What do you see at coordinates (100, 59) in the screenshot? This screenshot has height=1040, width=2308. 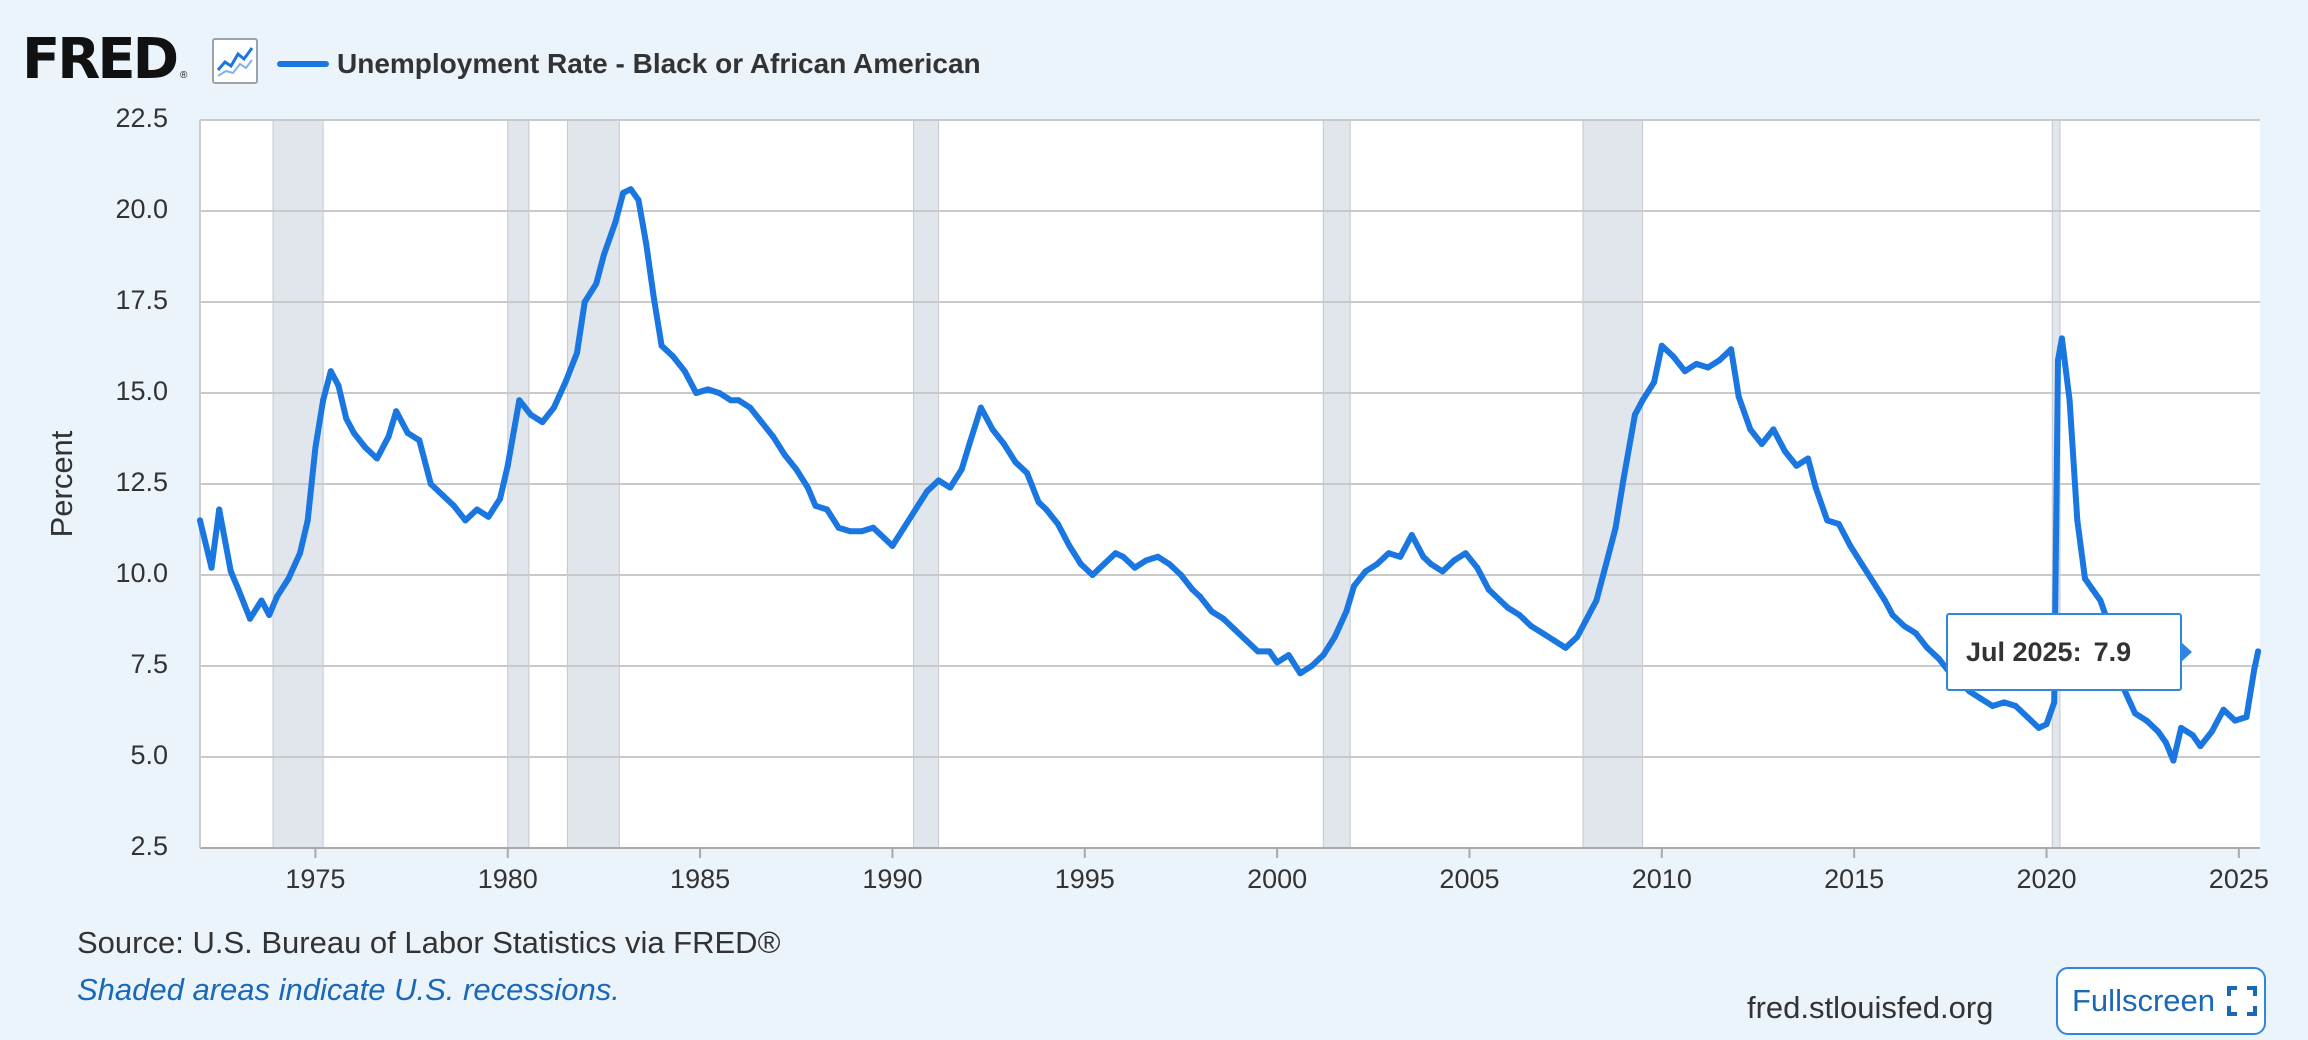 I see `fred-logo: FRED` at bounding box center [100, 59].